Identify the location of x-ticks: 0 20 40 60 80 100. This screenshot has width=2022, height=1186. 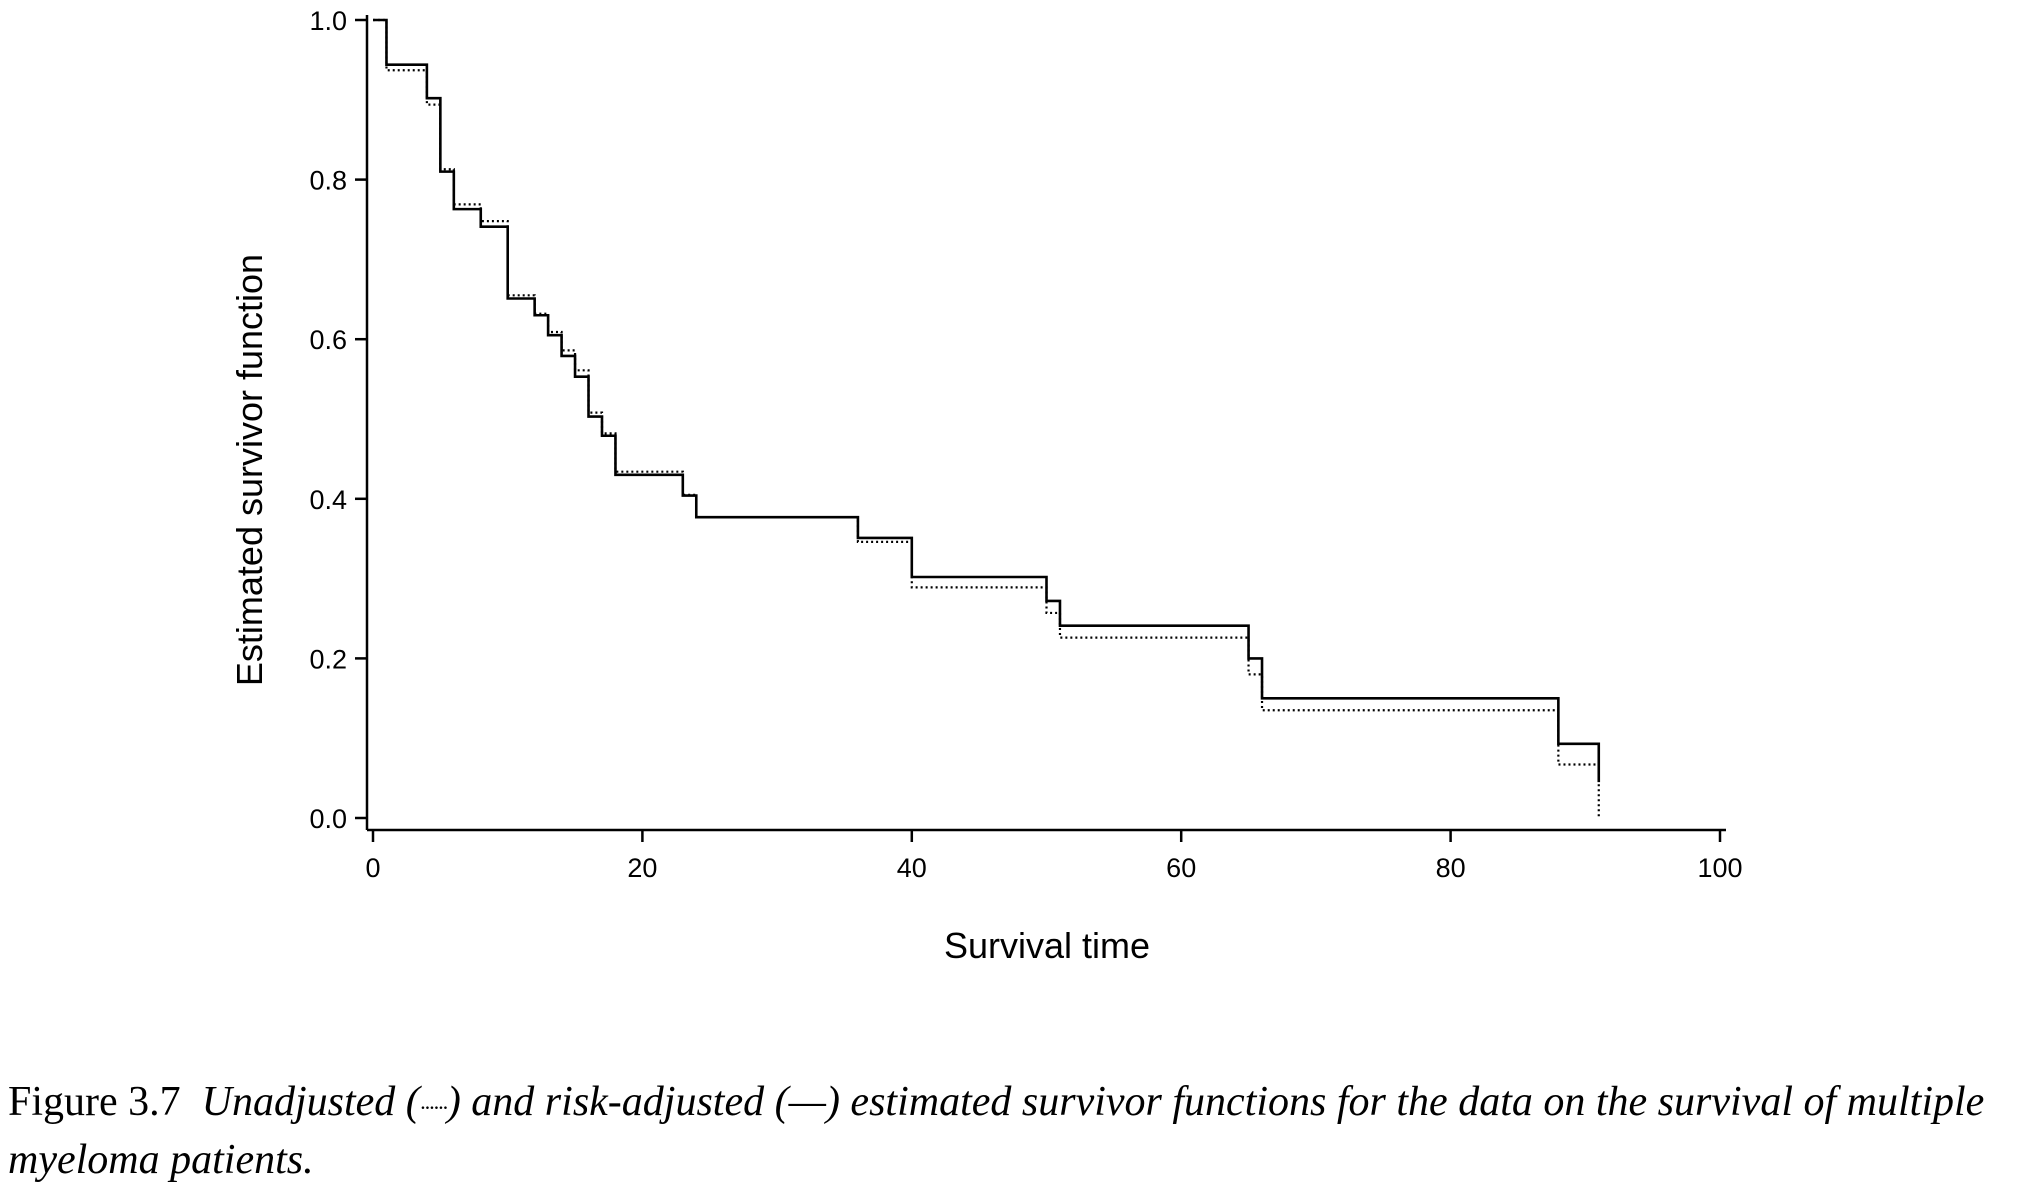
(1054, 856).